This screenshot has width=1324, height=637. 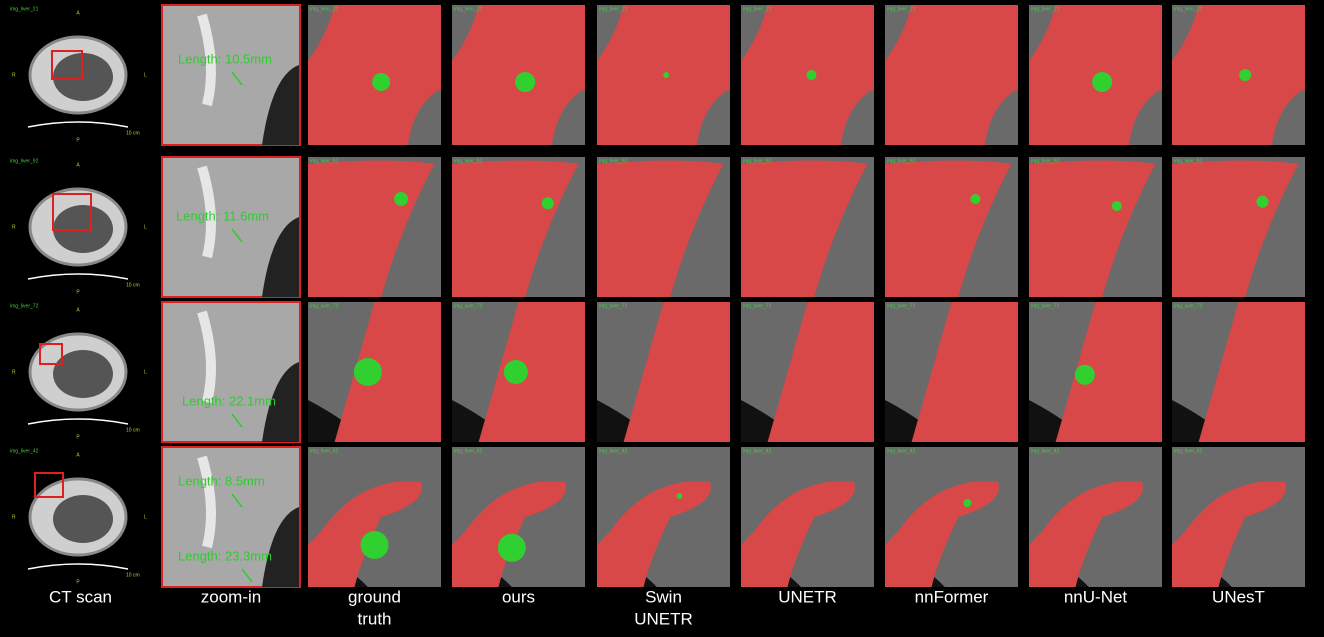 I want to click on column-label: CT scan, so click(x=80, y=596).